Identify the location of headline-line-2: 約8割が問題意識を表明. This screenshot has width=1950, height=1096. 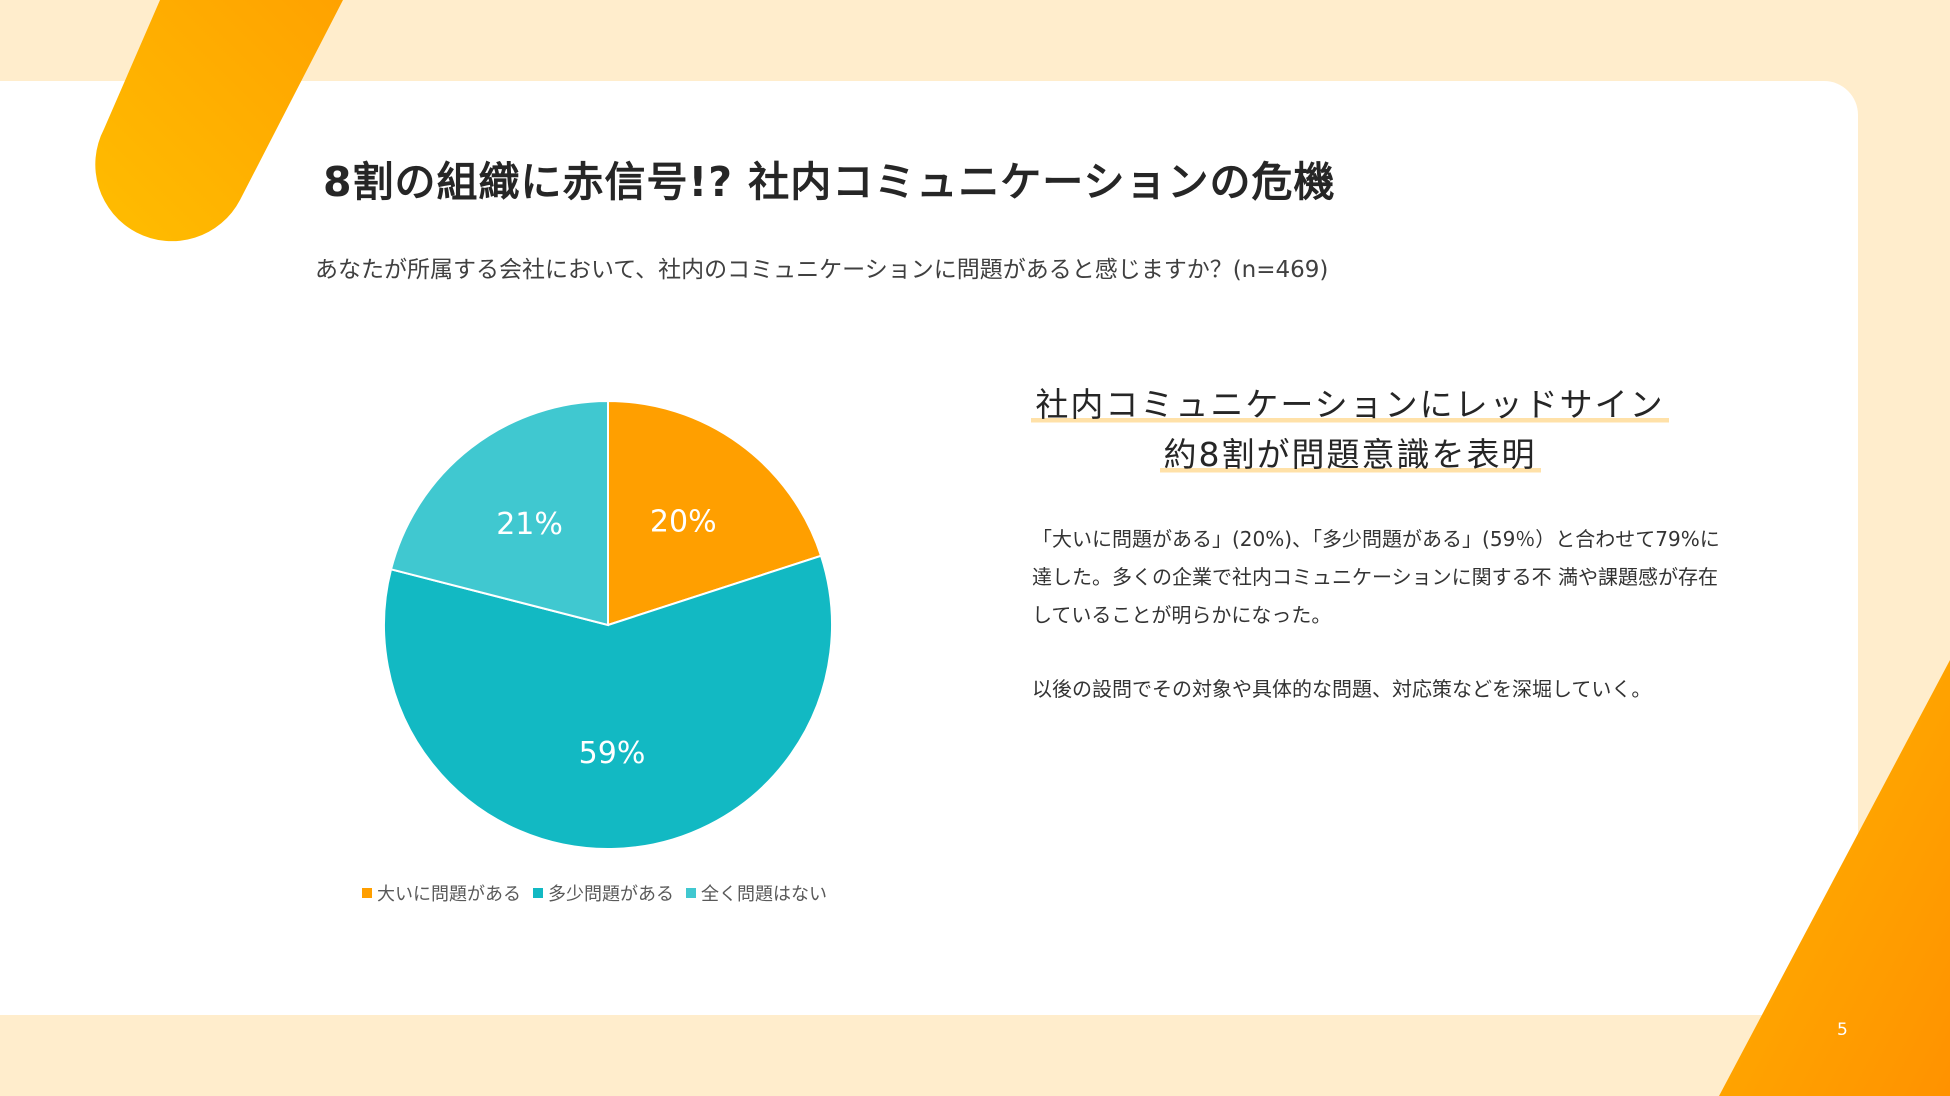
(1350, 455).